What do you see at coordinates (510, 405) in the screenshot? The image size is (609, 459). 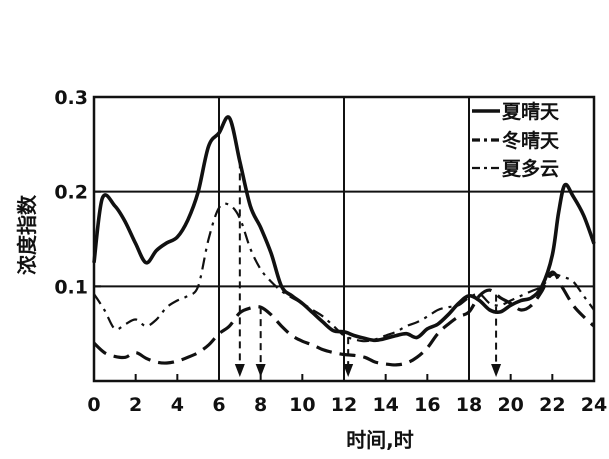 I see `x-tick-label: 20` at bounding box center [510, 405].